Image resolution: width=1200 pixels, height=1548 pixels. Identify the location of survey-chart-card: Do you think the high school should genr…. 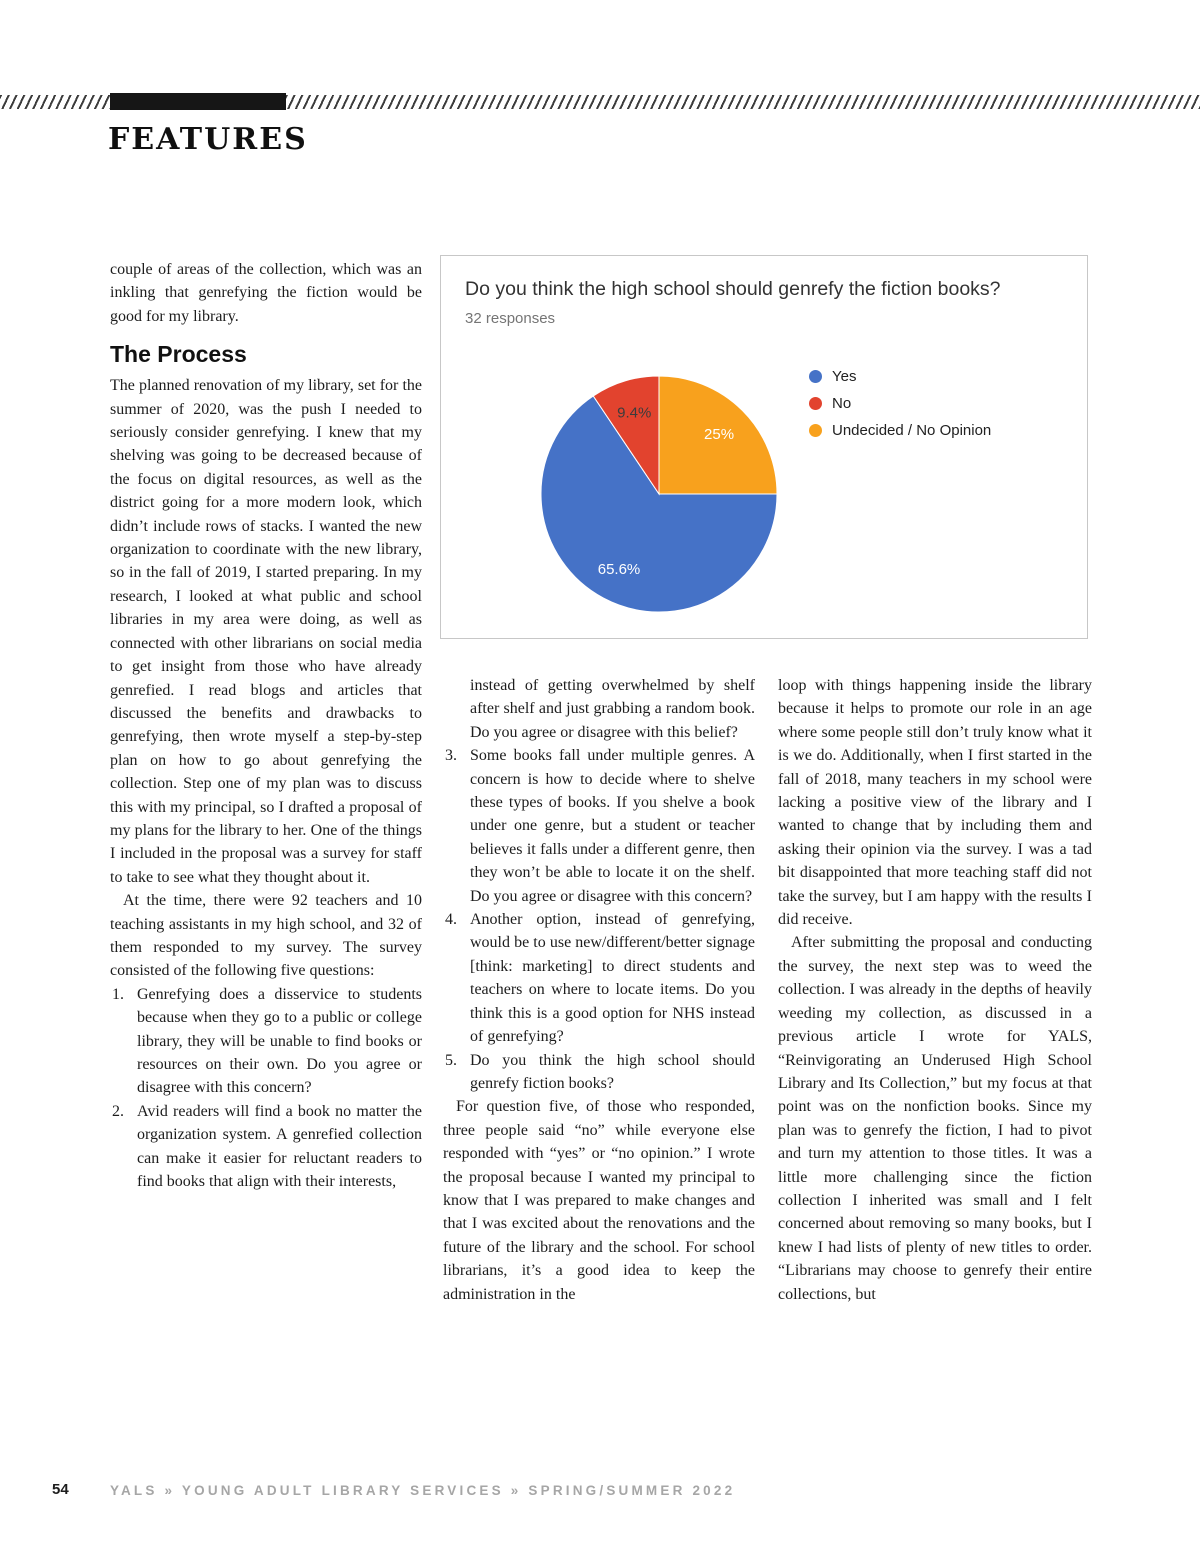
(764, 447).